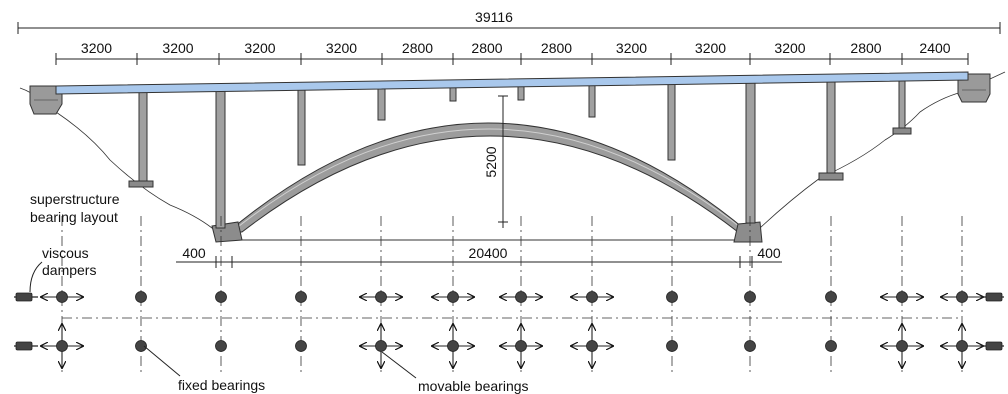 The image size is (1008, 394). What do you see at coordinates (882, 150) in the screenshot?
I see `terrain-right-slope` at bounding box center [882, 150].